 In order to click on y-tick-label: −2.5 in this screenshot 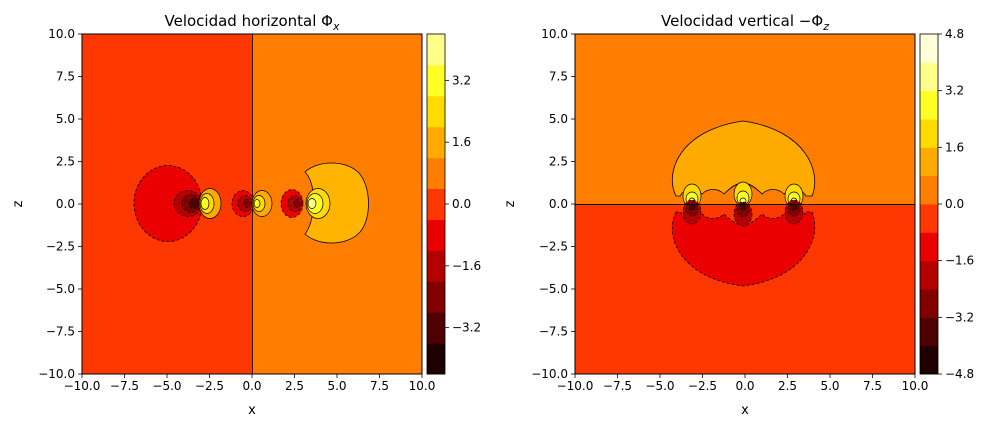, I will do `click(553, 247)`.